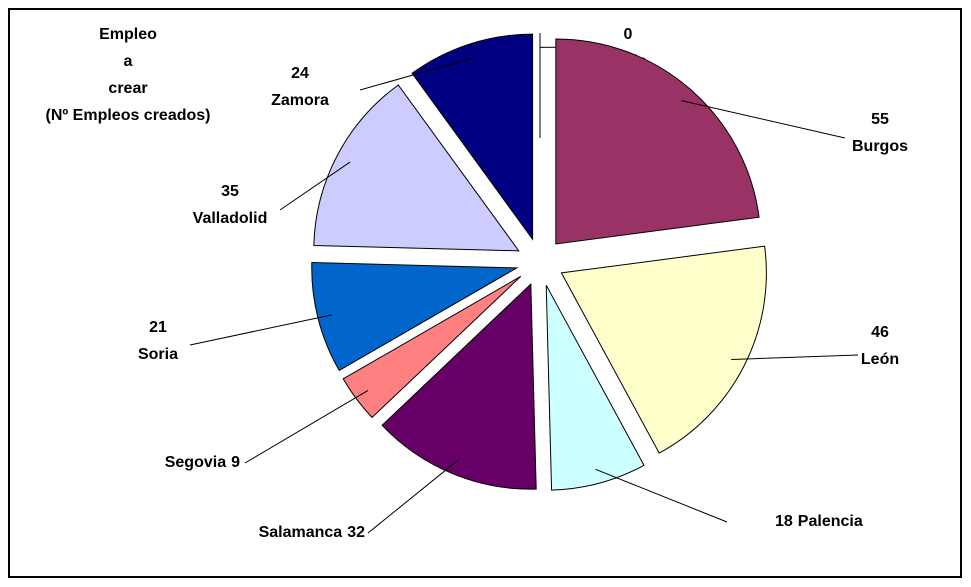 The image size is (971, 587). I want to click on data-label: 46, so click(880, 332).